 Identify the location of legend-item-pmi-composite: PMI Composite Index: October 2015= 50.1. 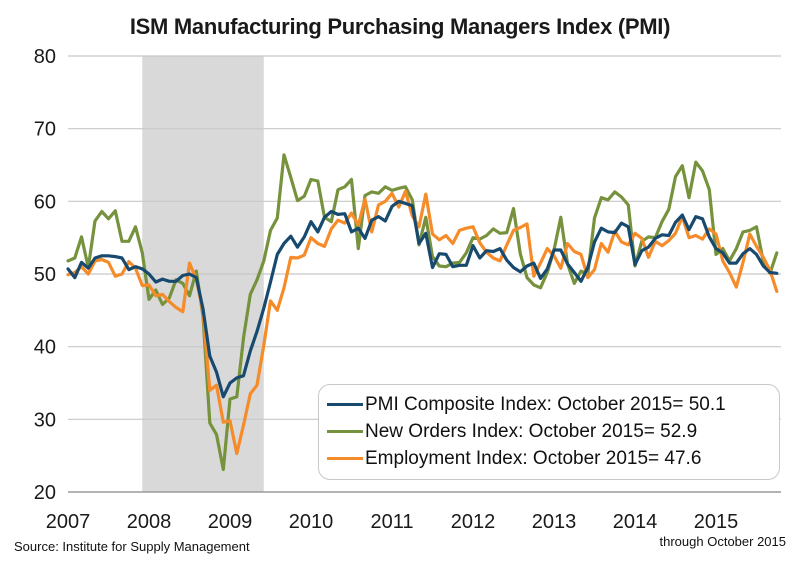
(549, 404).